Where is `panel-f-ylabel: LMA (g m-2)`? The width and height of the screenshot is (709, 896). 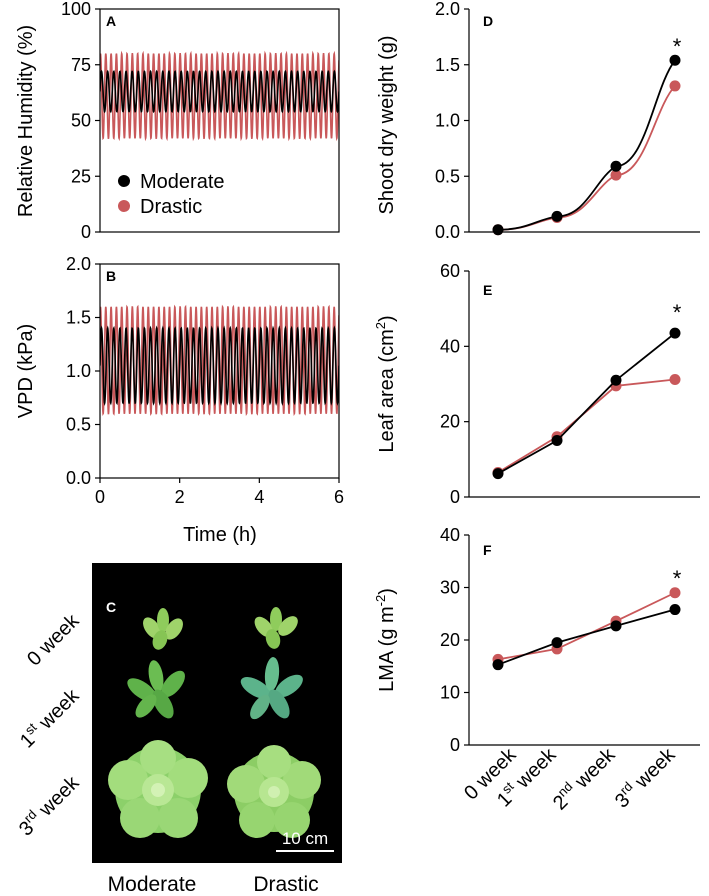
panel-f-ylabel: LMA (g m-2) is located at coordinates (385, 640).